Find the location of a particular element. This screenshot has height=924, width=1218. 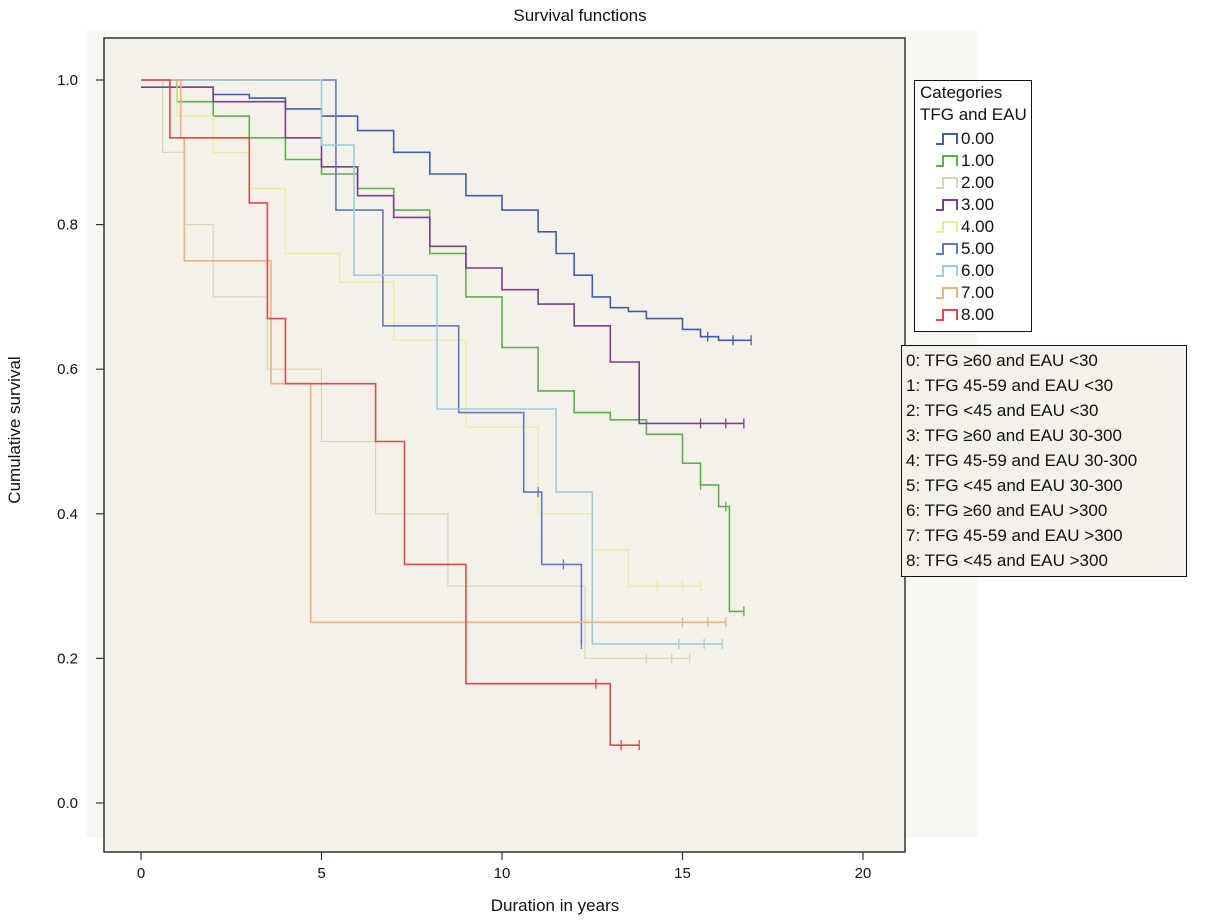

legend-label-3.00: 3.00 is located at coordinates (978, 204).